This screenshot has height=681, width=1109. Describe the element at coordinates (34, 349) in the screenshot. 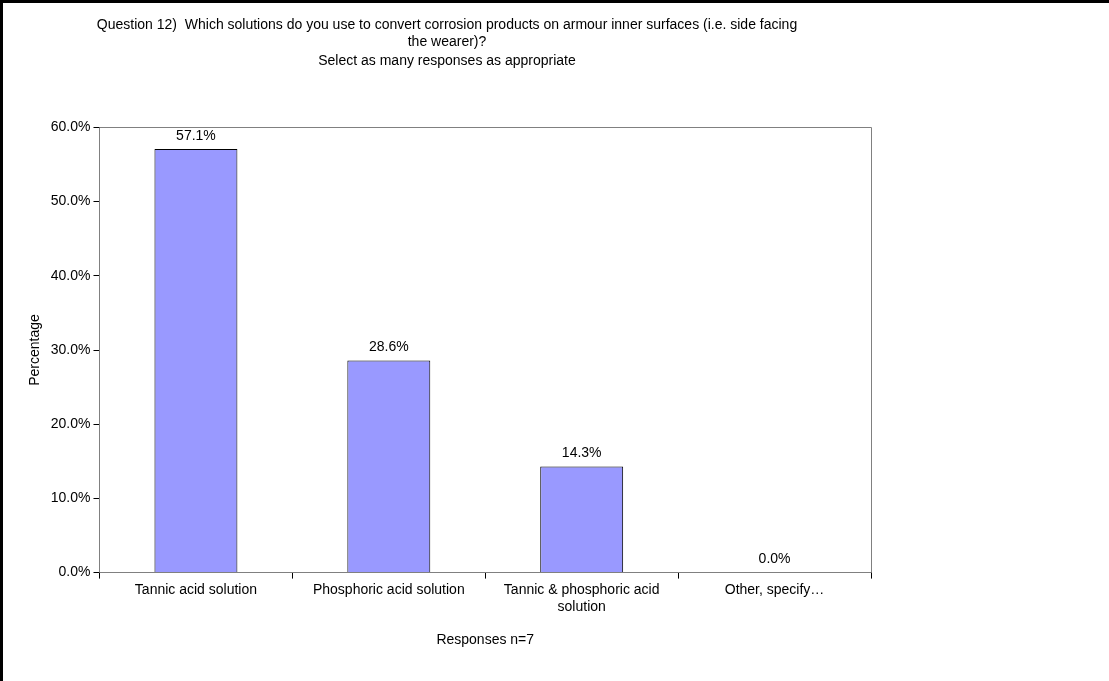

I see `y-axis-title: Percentage` at that location.